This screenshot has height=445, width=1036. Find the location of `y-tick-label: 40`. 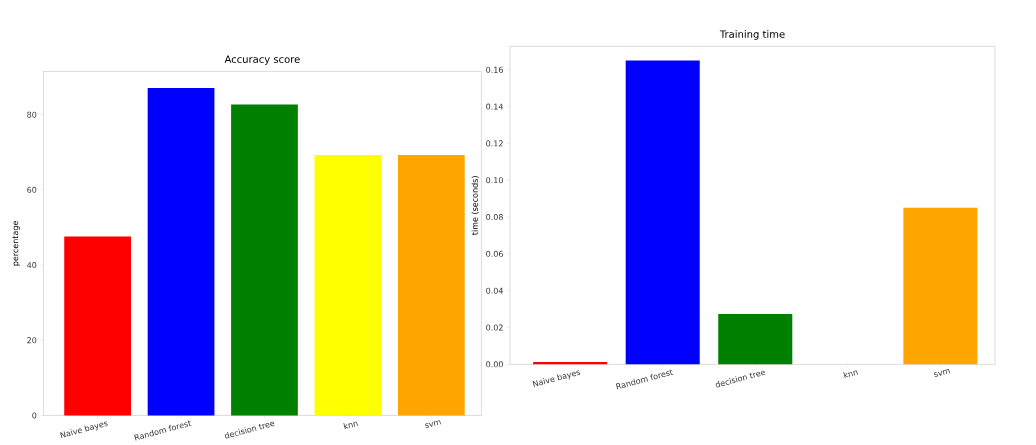

y-tick-label: 40 is located at coordinates (32, 265).